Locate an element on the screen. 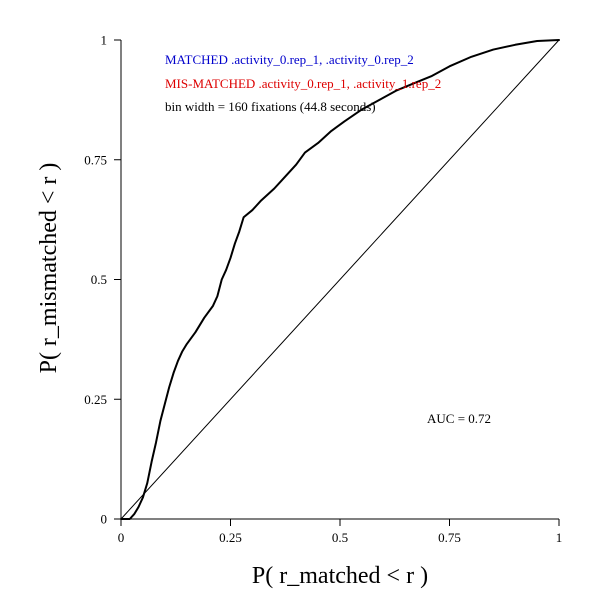  y-tick-label: 0.25 is located at coordinates (95, 399).